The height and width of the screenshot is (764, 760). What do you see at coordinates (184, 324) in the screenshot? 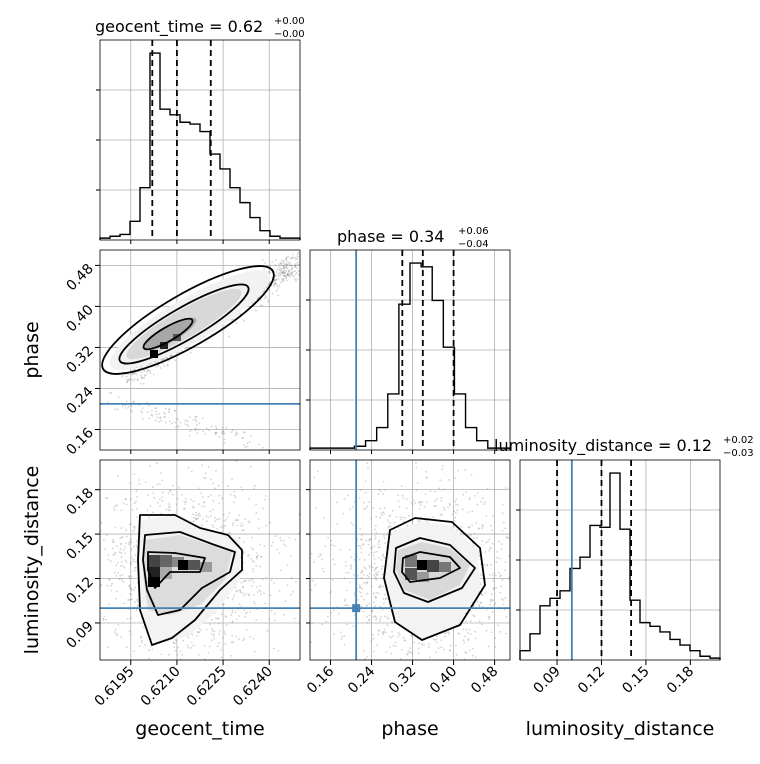
I see `contour-middle` at bounding box center [184, 324].